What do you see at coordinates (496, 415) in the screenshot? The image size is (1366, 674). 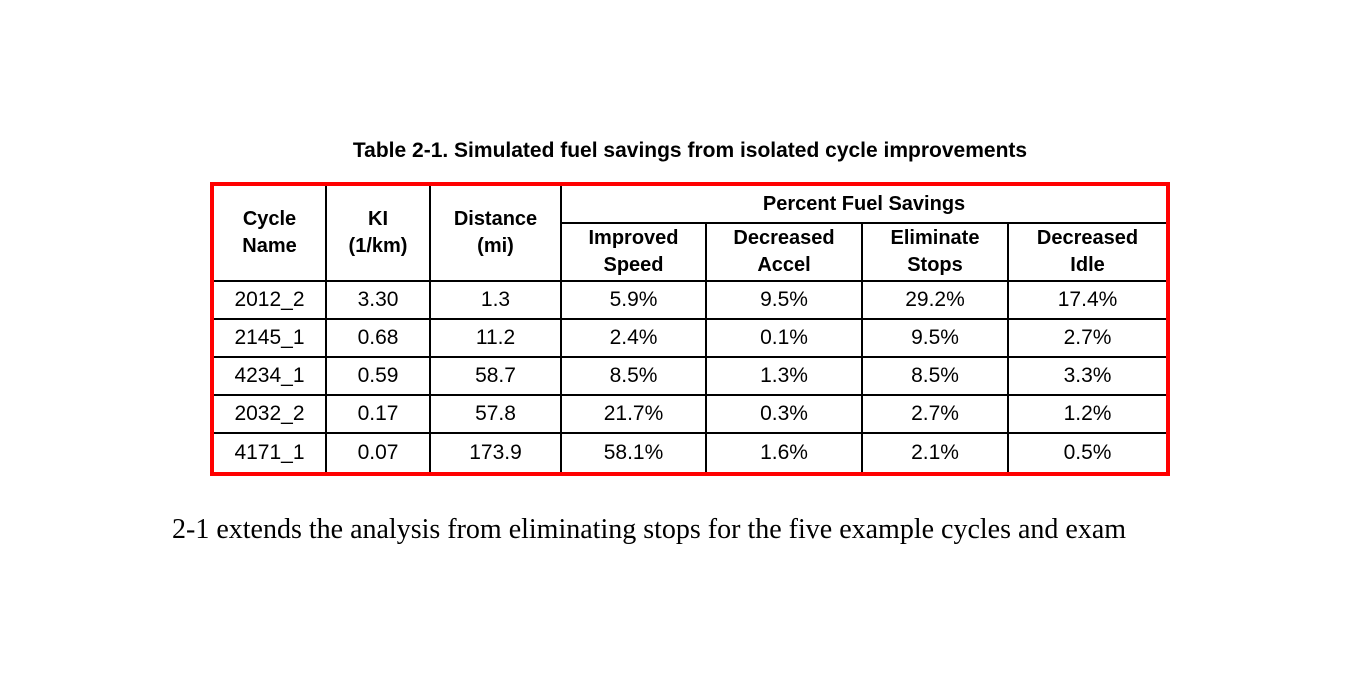 I see `cell-distance: 57.8` at bounding box center [496, 415].